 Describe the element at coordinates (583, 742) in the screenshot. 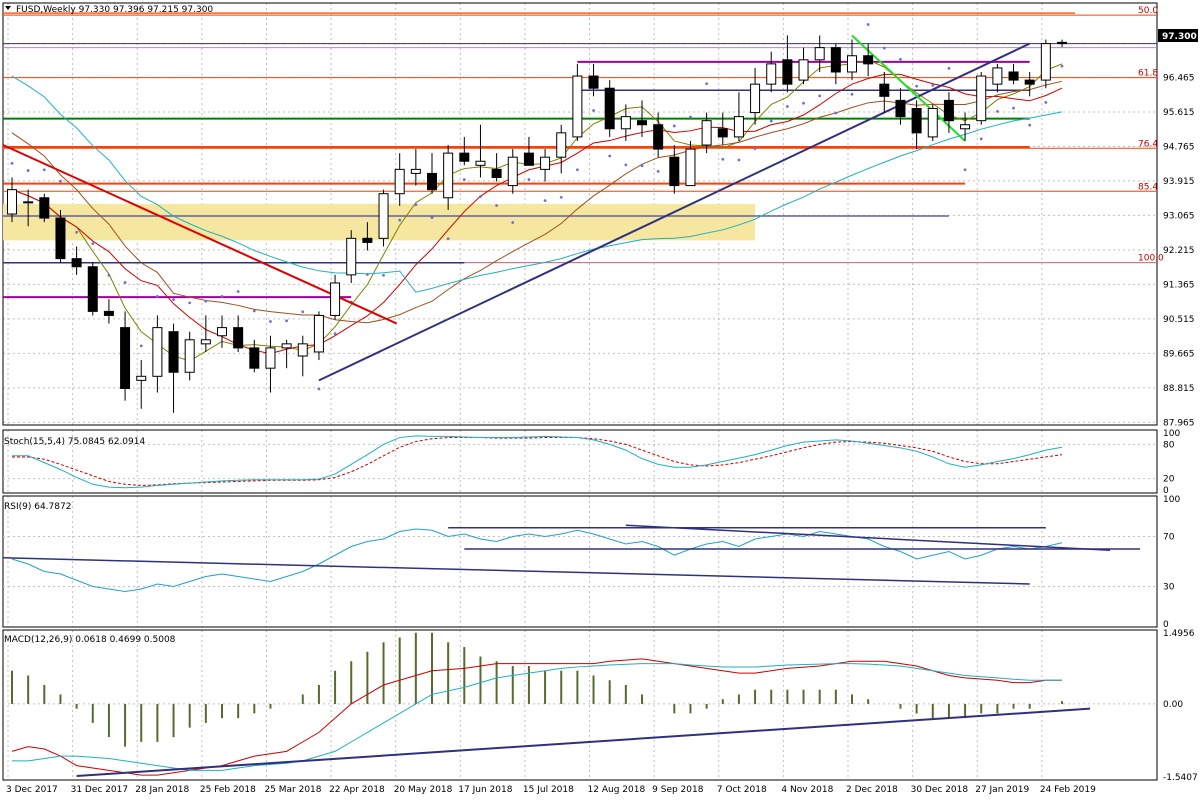

I see `macd-trendline` at that location.